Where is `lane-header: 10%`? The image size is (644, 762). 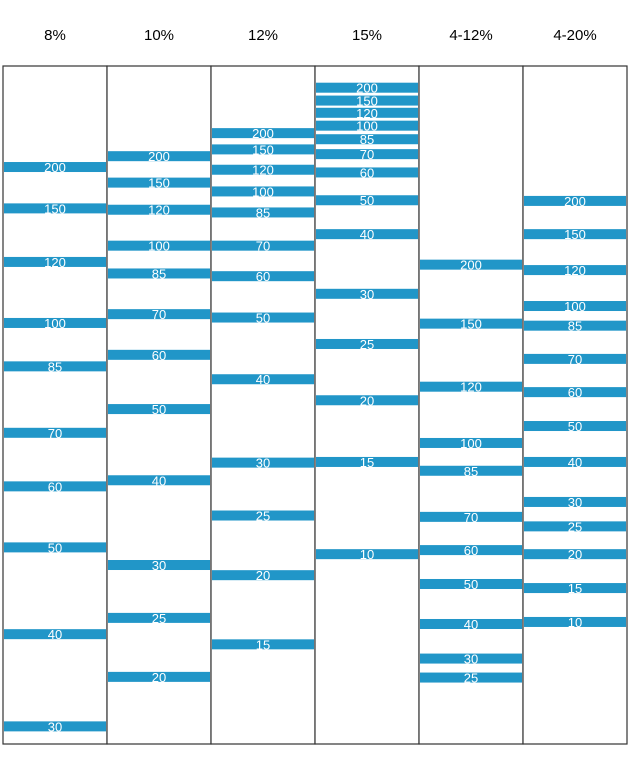 lane-header: 10% is located at coordinates (159, 35).